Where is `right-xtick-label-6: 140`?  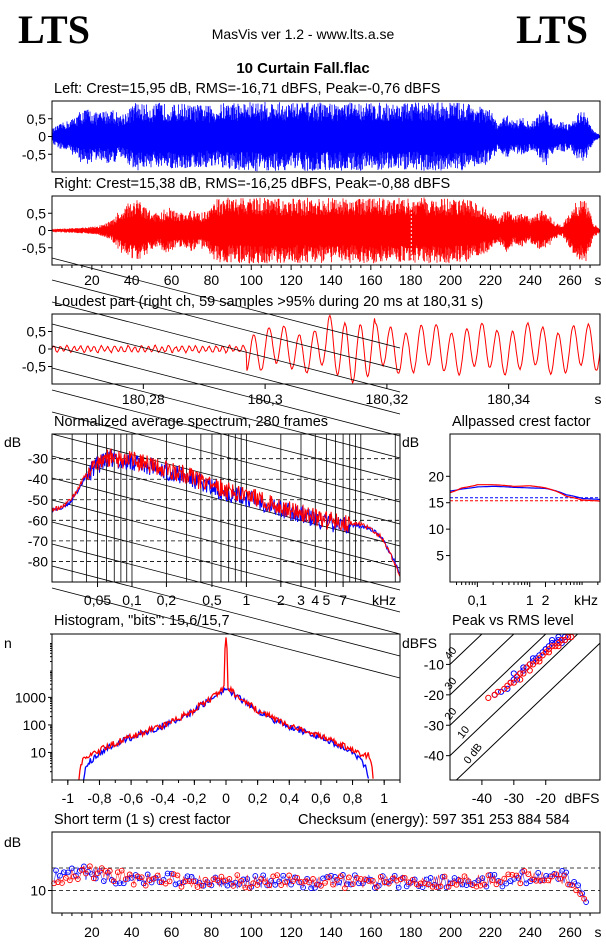 right-xtick-label-6: 140 is located at coordinates (331, 280).